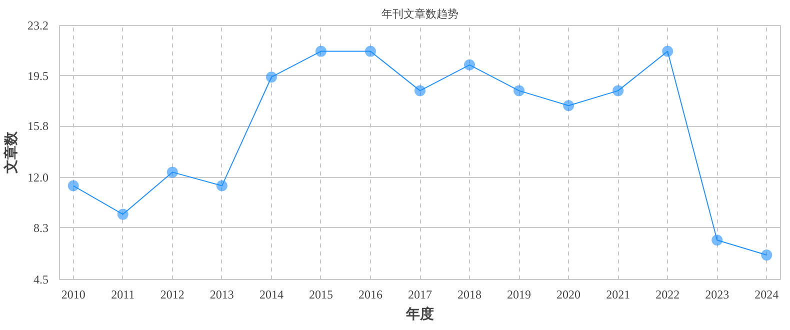 The height and width of the screenshot is (330, 790). What do you see at coordinates (519, 295) in the screenshot?
I see `x-tick-label: 2019` at bounding box center [519, 295].